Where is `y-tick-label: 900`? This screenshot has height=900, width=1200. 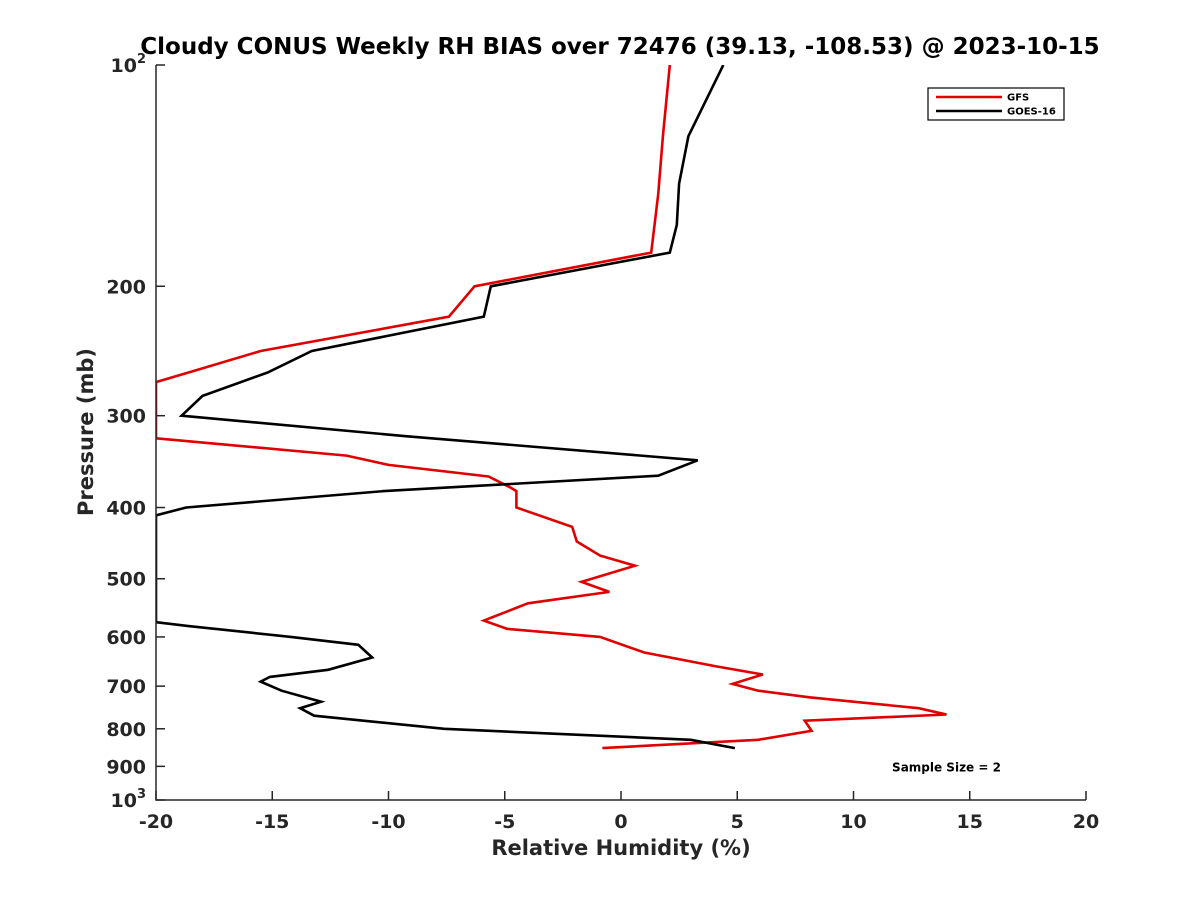
y-tick-label: 900 is located at coordinates (126, 767).